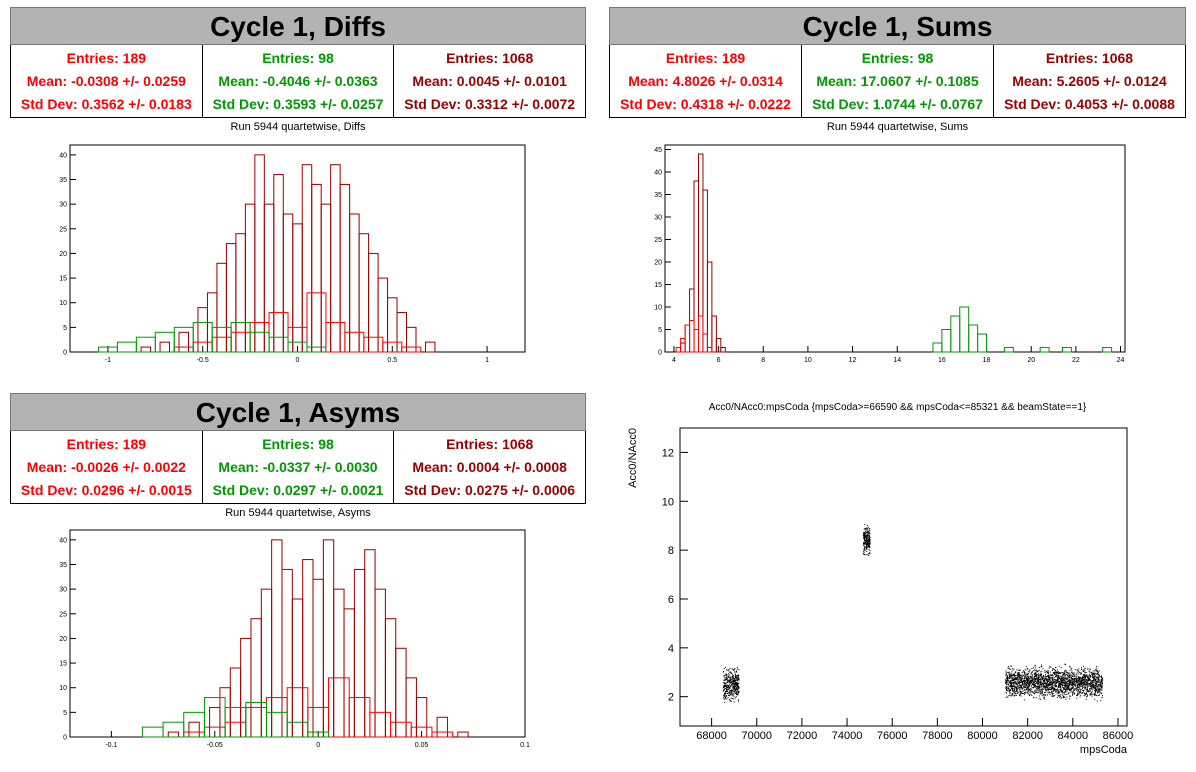  Describe the element at coordinates (913, 613) in the screenshot. I see `scatter-points` at that location.